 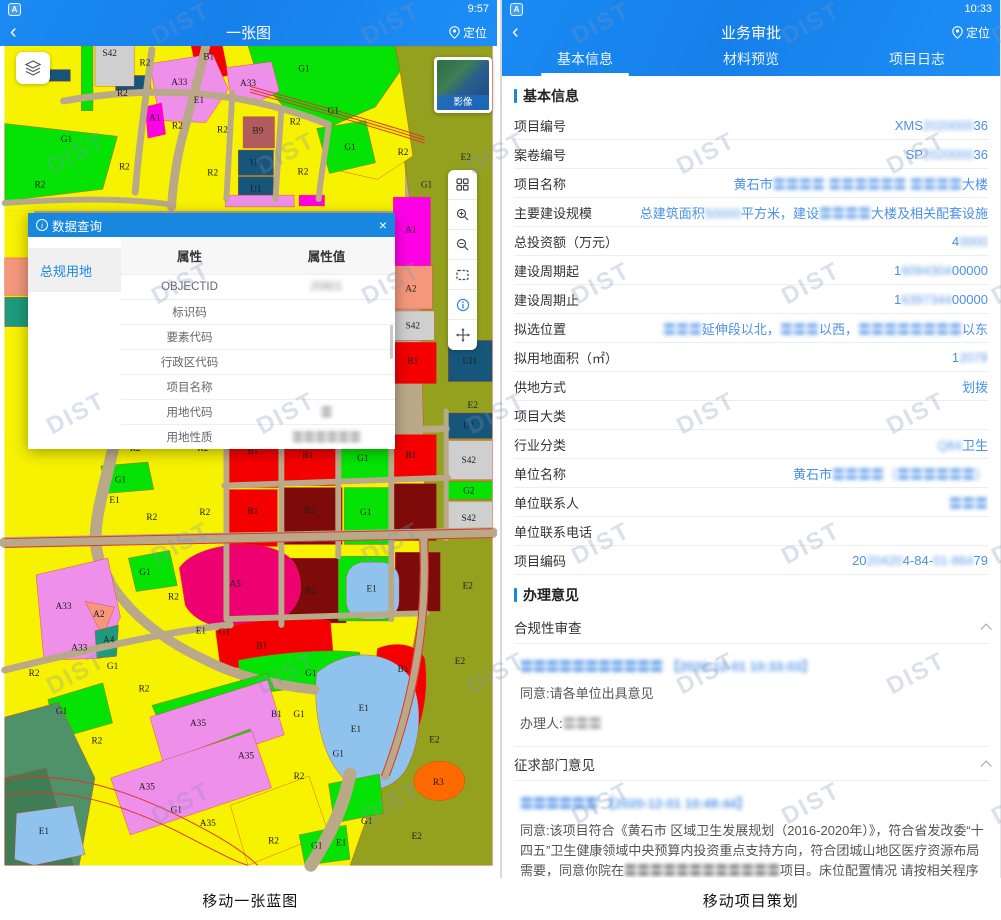 I want to click on status-bar: A 9:57, so click(x=248, y=9).